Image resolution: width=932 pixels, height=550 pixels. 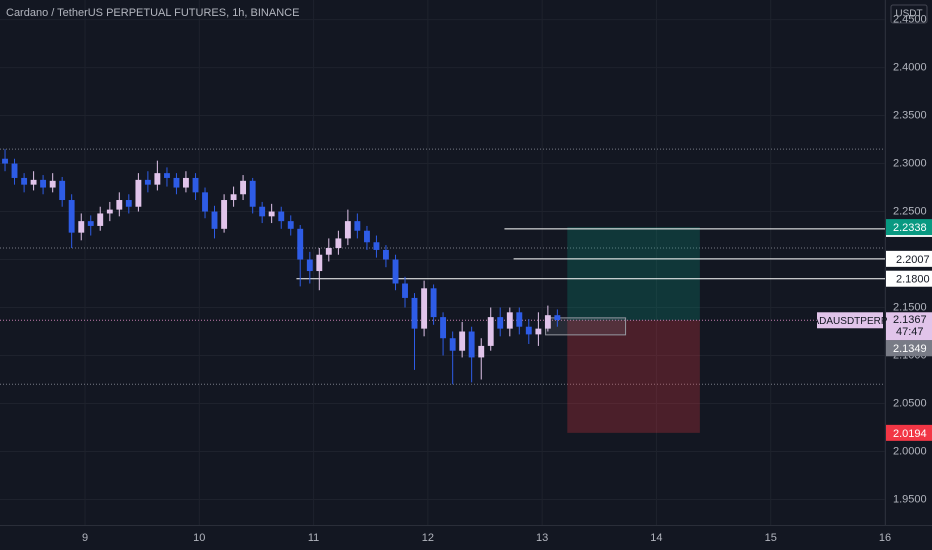 I want to click on entry-label-box, so click(x=909, y=326).